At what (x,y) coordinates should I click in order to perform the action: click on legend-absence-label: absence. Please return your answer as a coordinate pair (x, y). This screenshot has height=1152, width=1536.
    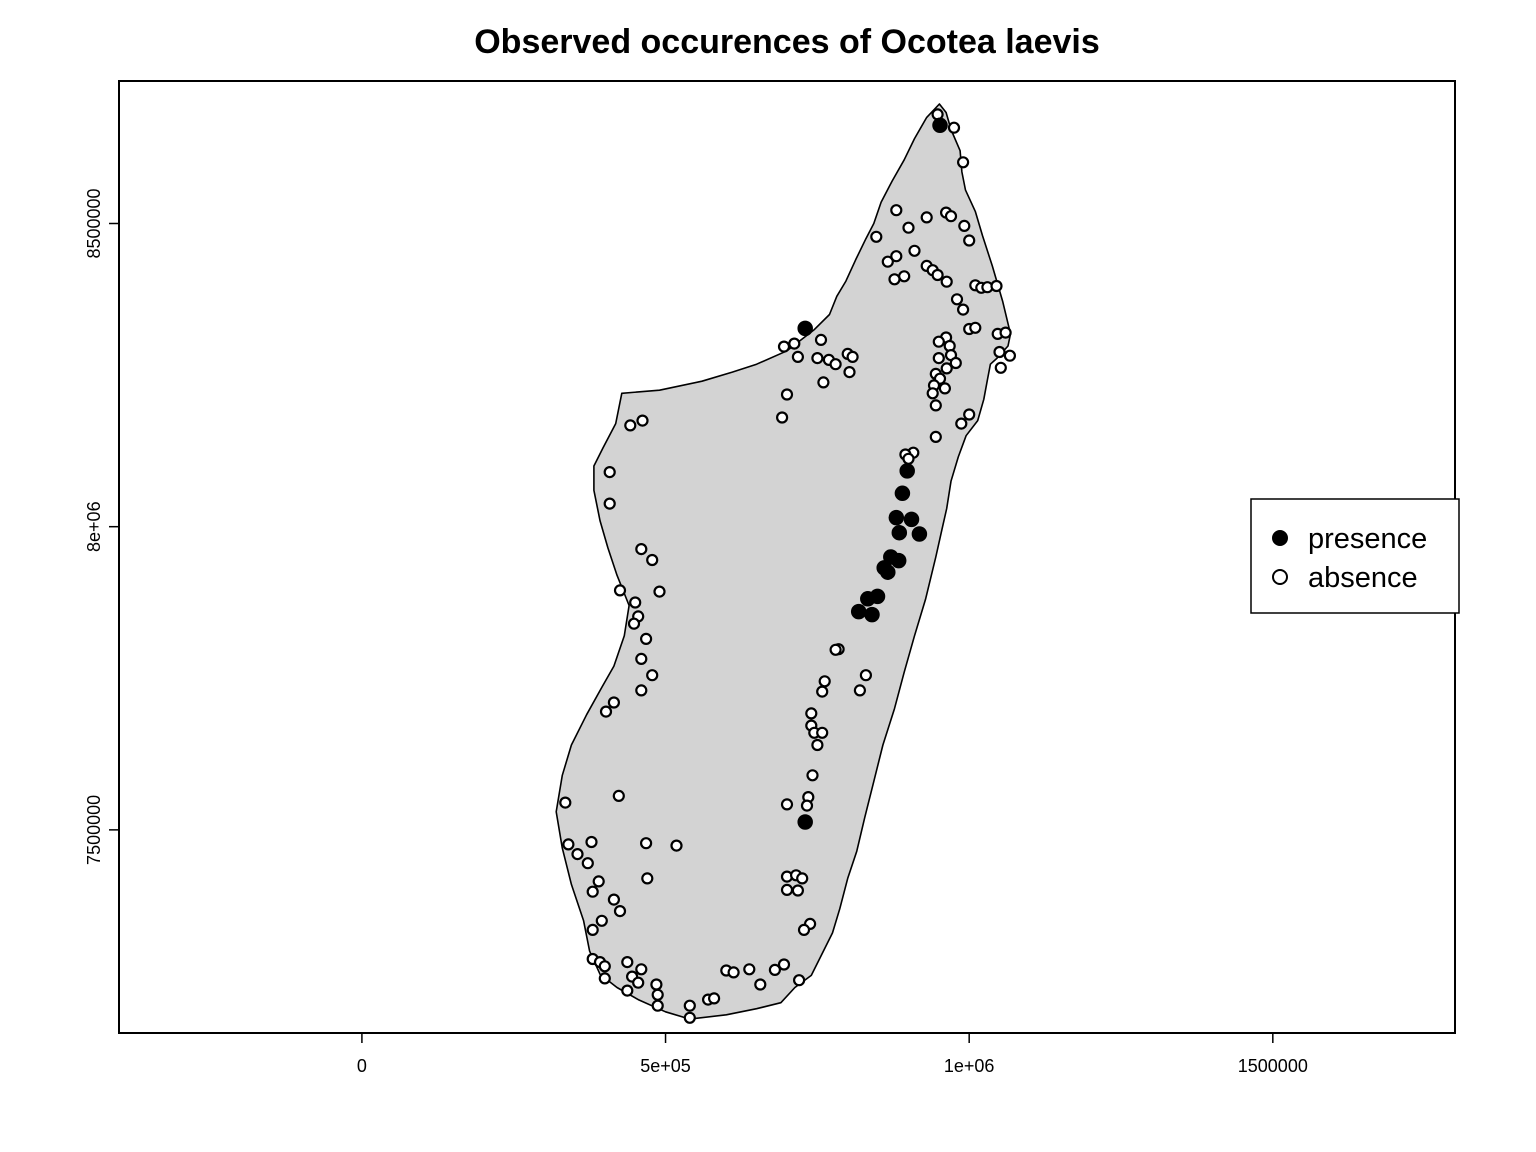
    Looking at the image, I should click on (1363, 578).